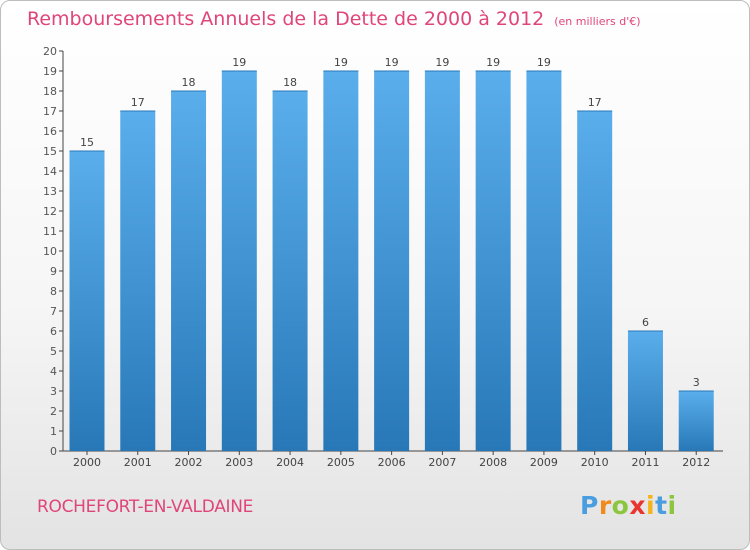 This screenshot has height=550, width=750. I want to click on y-tick-label: 15, so click(50, 151).